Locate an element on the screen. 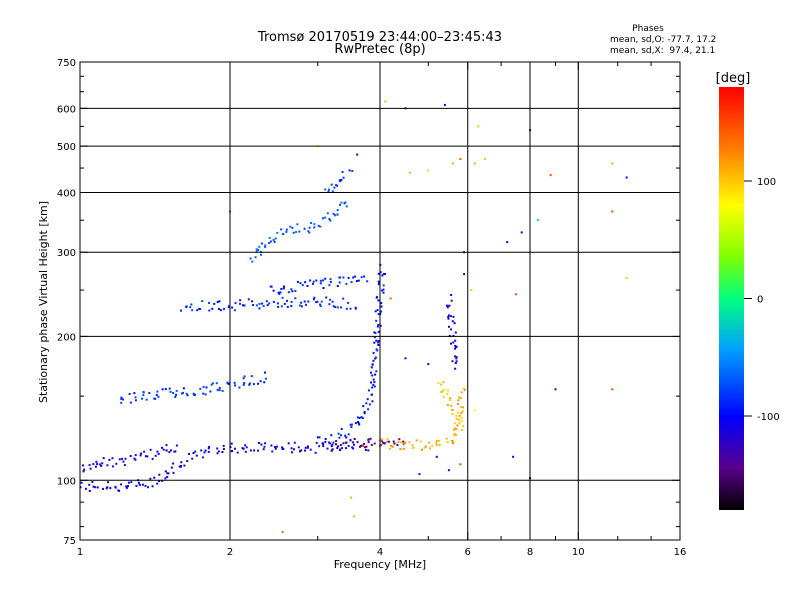 Image resolution: width=800 pixels, height=600 pixels. chart-title: Tromsø 20170519 23:44:00–23:45:43 is located at coordinates (379, 37).